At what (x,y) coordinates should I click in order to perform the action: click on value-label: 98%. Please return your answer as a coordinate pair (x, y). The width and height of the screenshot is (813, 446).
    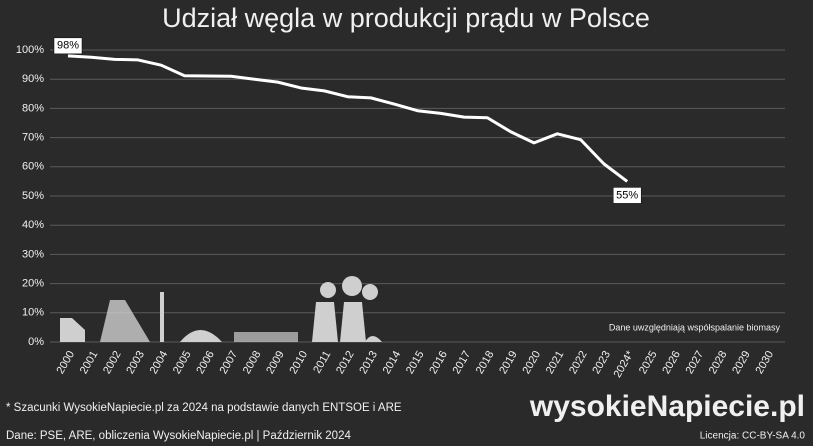
    Looking at the image, I should click on (68, 46).